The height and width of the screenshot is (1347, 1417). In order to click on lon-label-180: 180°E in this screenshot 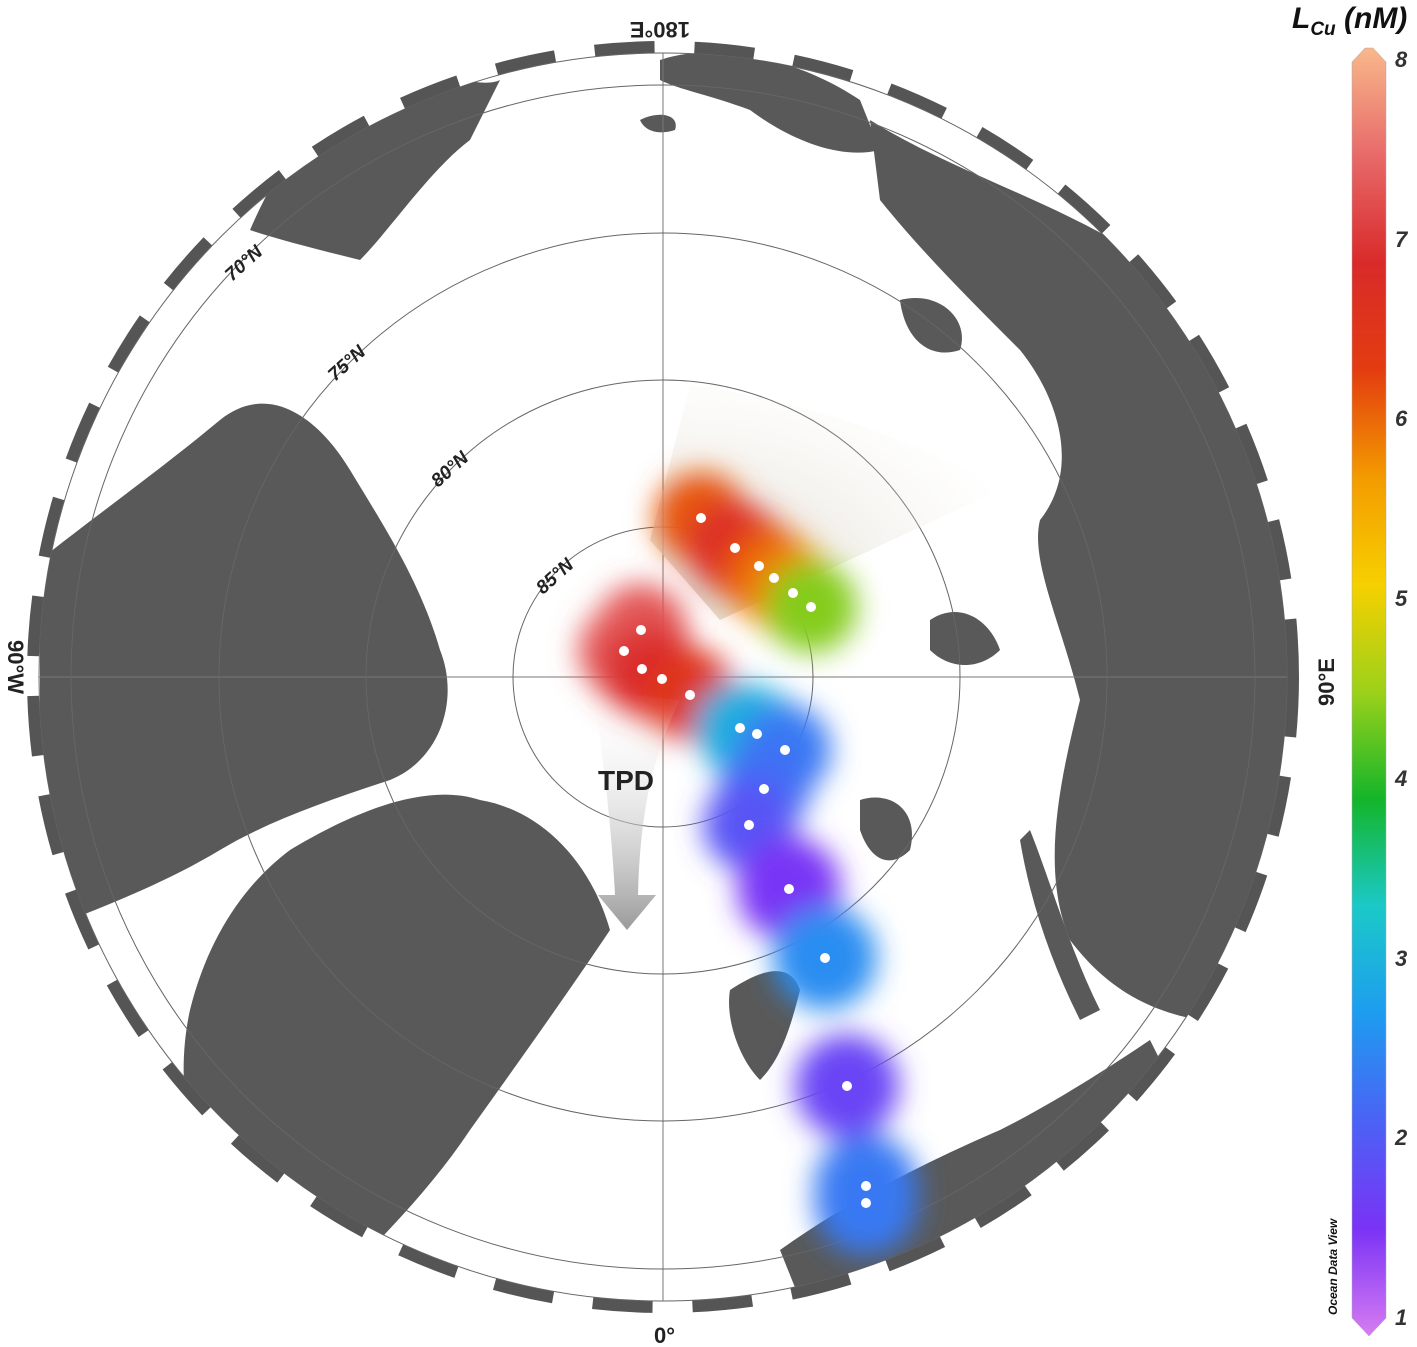, I will do `click(660, 29)`.